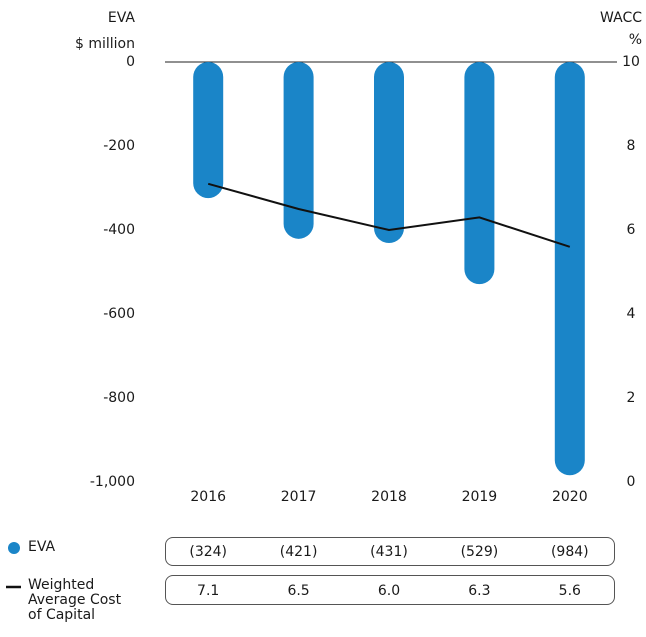 The height and width of the screenshot is (637, 646). I want to click on y2-tick-label: 10, so click(631, 62).